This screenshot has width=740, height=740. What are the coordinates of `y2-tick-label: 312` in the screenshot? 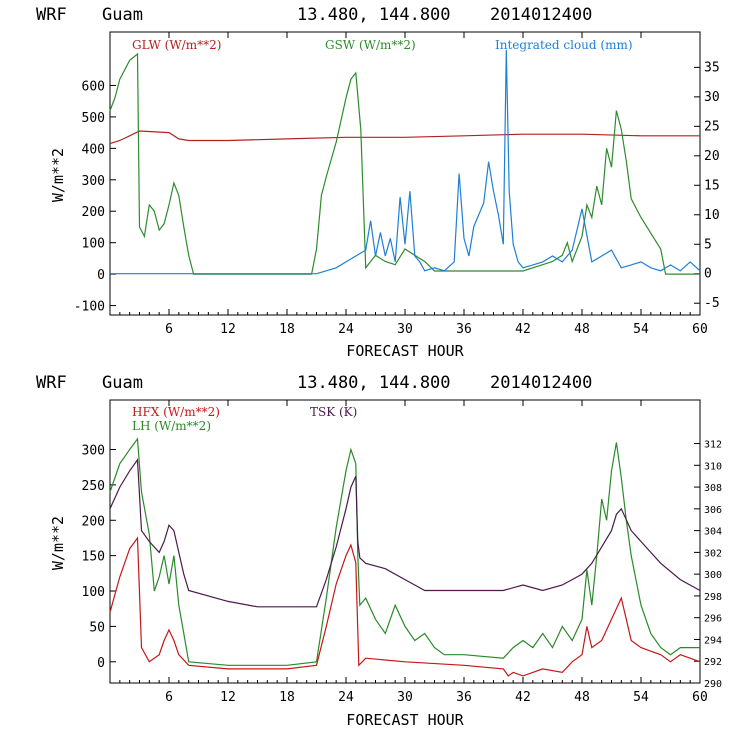 It's located at (713, 445).